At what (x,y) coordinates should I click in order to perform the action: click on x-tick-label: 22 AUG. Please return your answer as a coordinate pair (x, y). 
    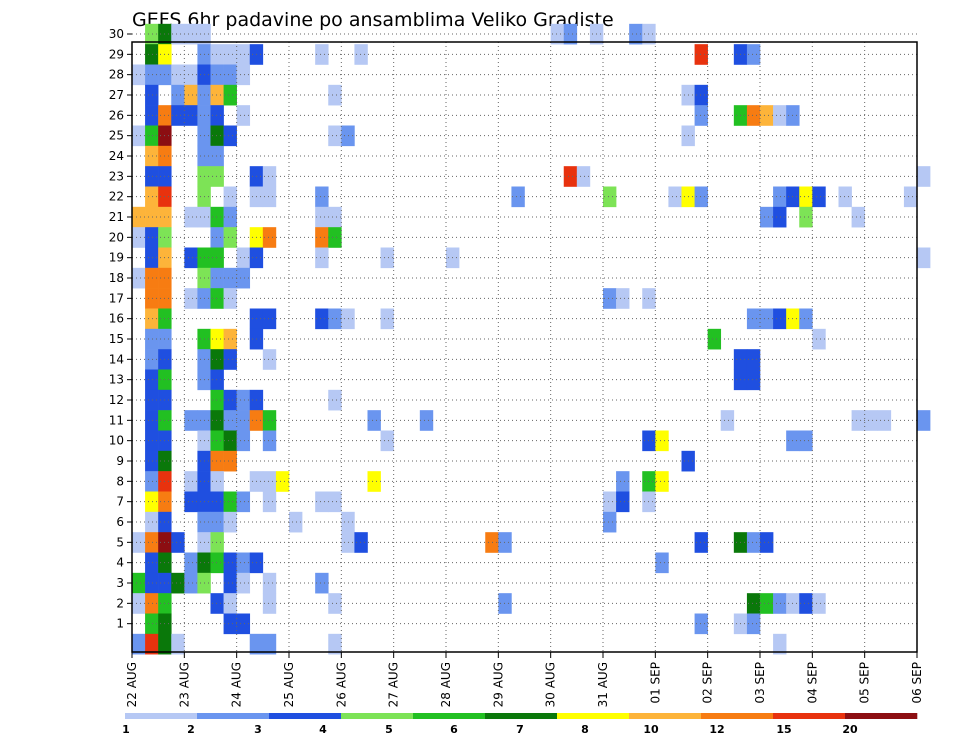
    Looking at the image, I should click on (132, 684).